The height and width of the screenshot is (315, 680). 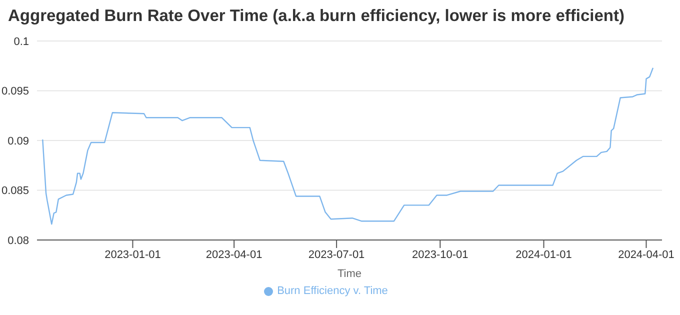 What do you see at coordinates (132, 254) in the screenshot?
I see `x-tick-label: 2023-01-01` at bounding box center [132, 254].